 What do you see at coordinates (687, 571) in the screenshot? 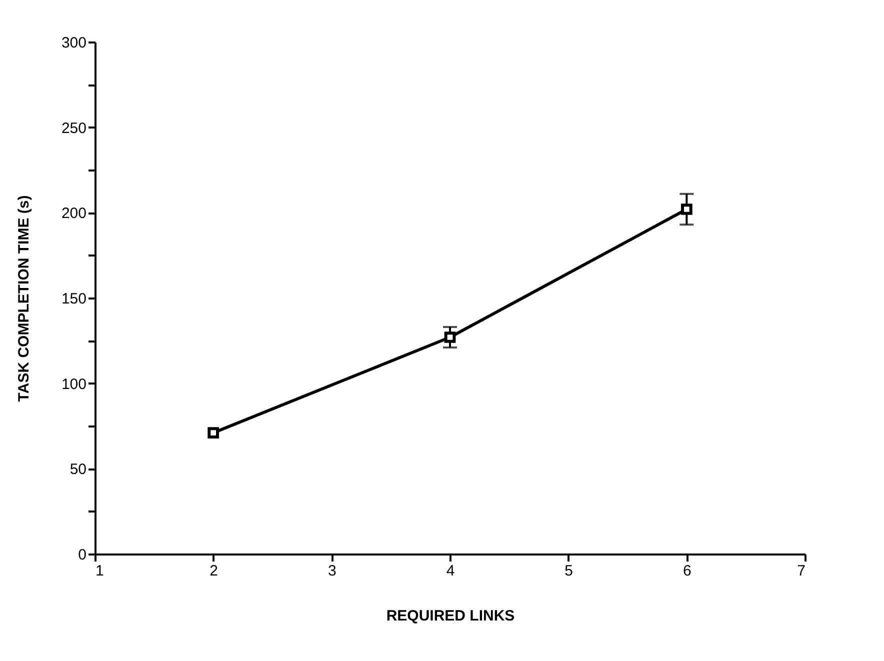
I see `x-tick-label: 6` at bounding box center [687, 571].